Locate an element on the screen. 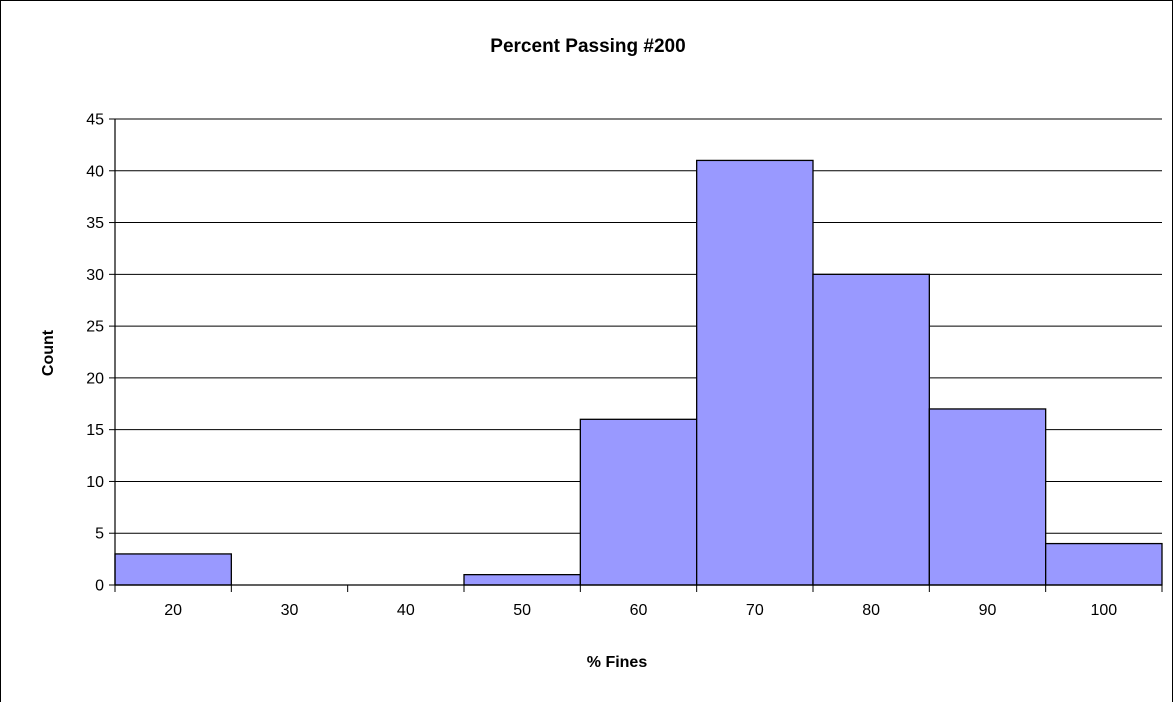  y-tick-label-15: 15 is located at coordinates (95, 430).